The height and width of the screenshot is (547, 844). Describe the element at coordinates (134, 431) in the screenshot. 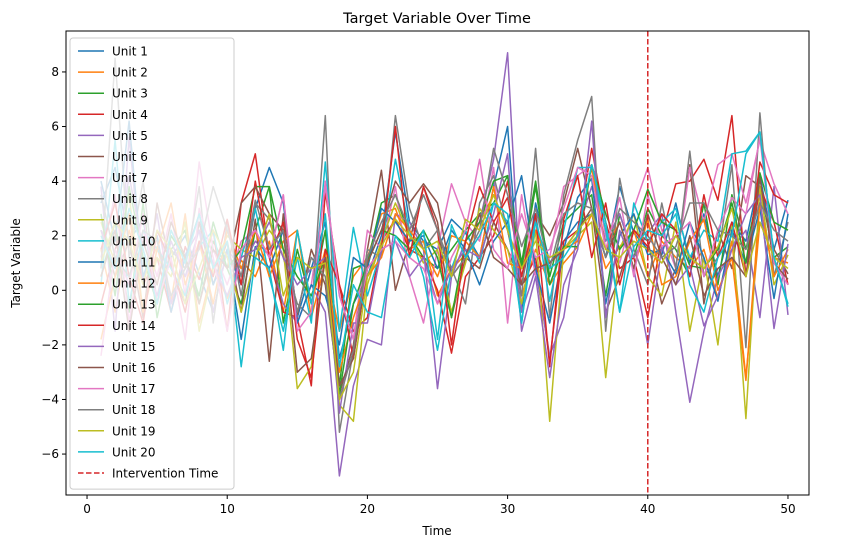

I see `legend-label: Unit 19` at that location.